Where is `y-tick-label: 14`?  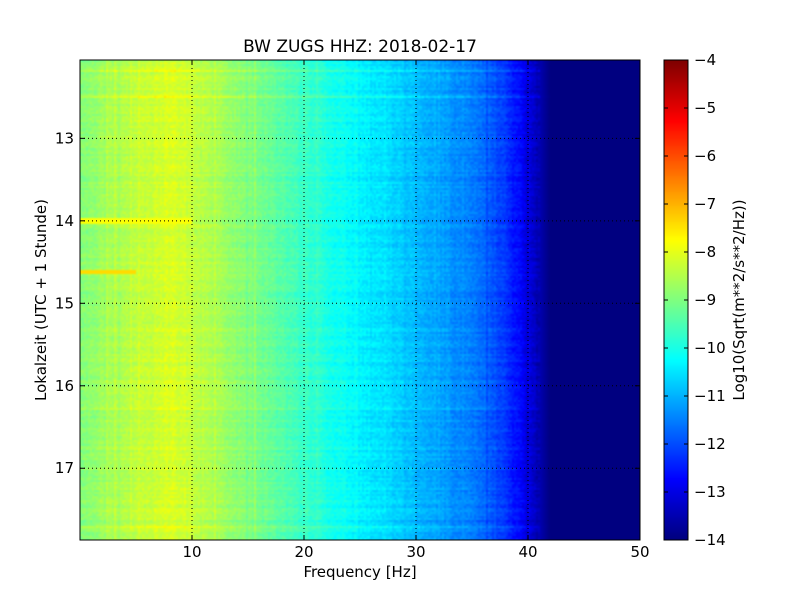 y-tick-label: 14 is located at coordinates (64, 221).